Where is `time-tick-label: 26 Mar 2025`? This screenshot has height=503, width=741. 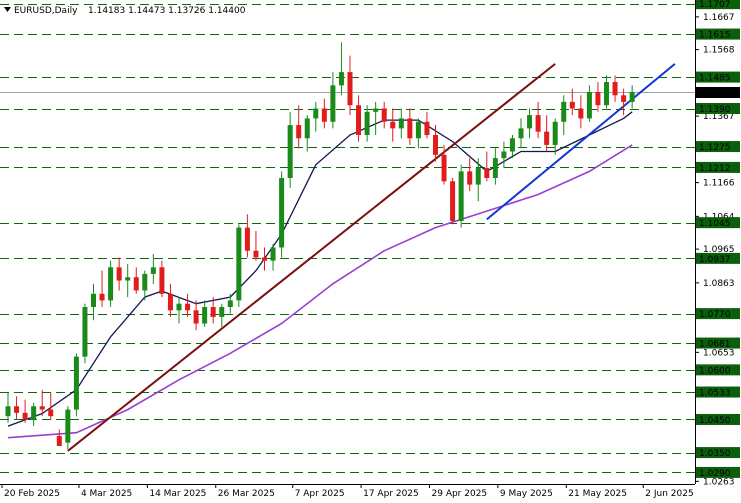 time-tick-label: 26 Mar 2025 is located at coordinates (246, 494).